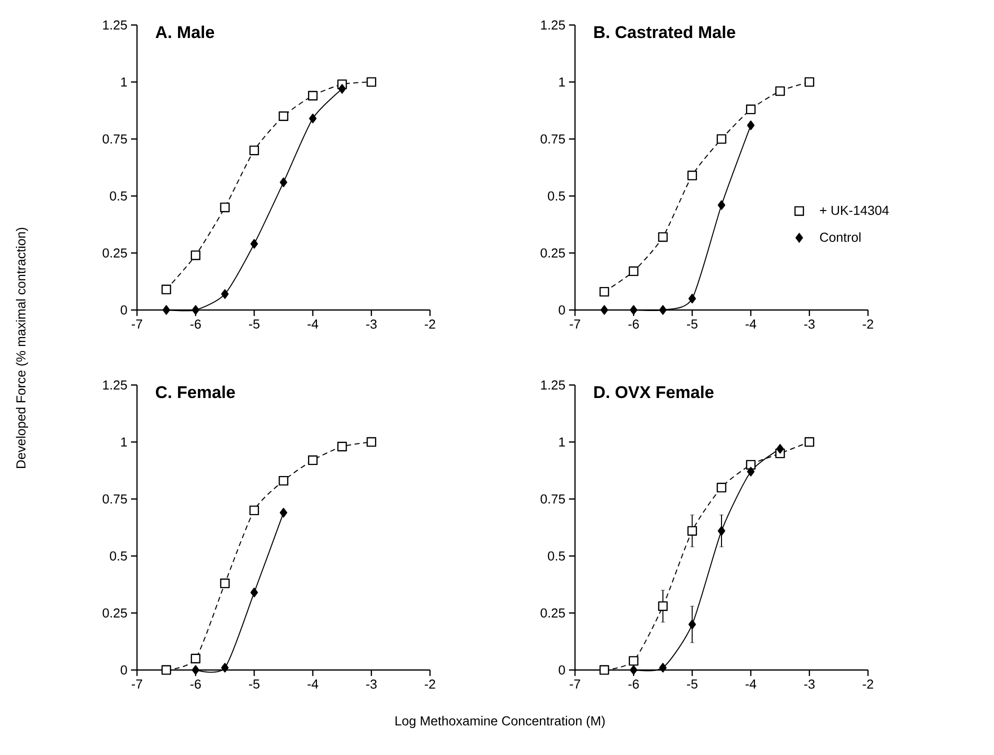 This screenshot has width=994, height=755. What do you see at coordinates (500, 722) in the screenshot?
I see `x-axis-title: Log Methoxamine Concentration (M)` at bounding box center [500, 722].